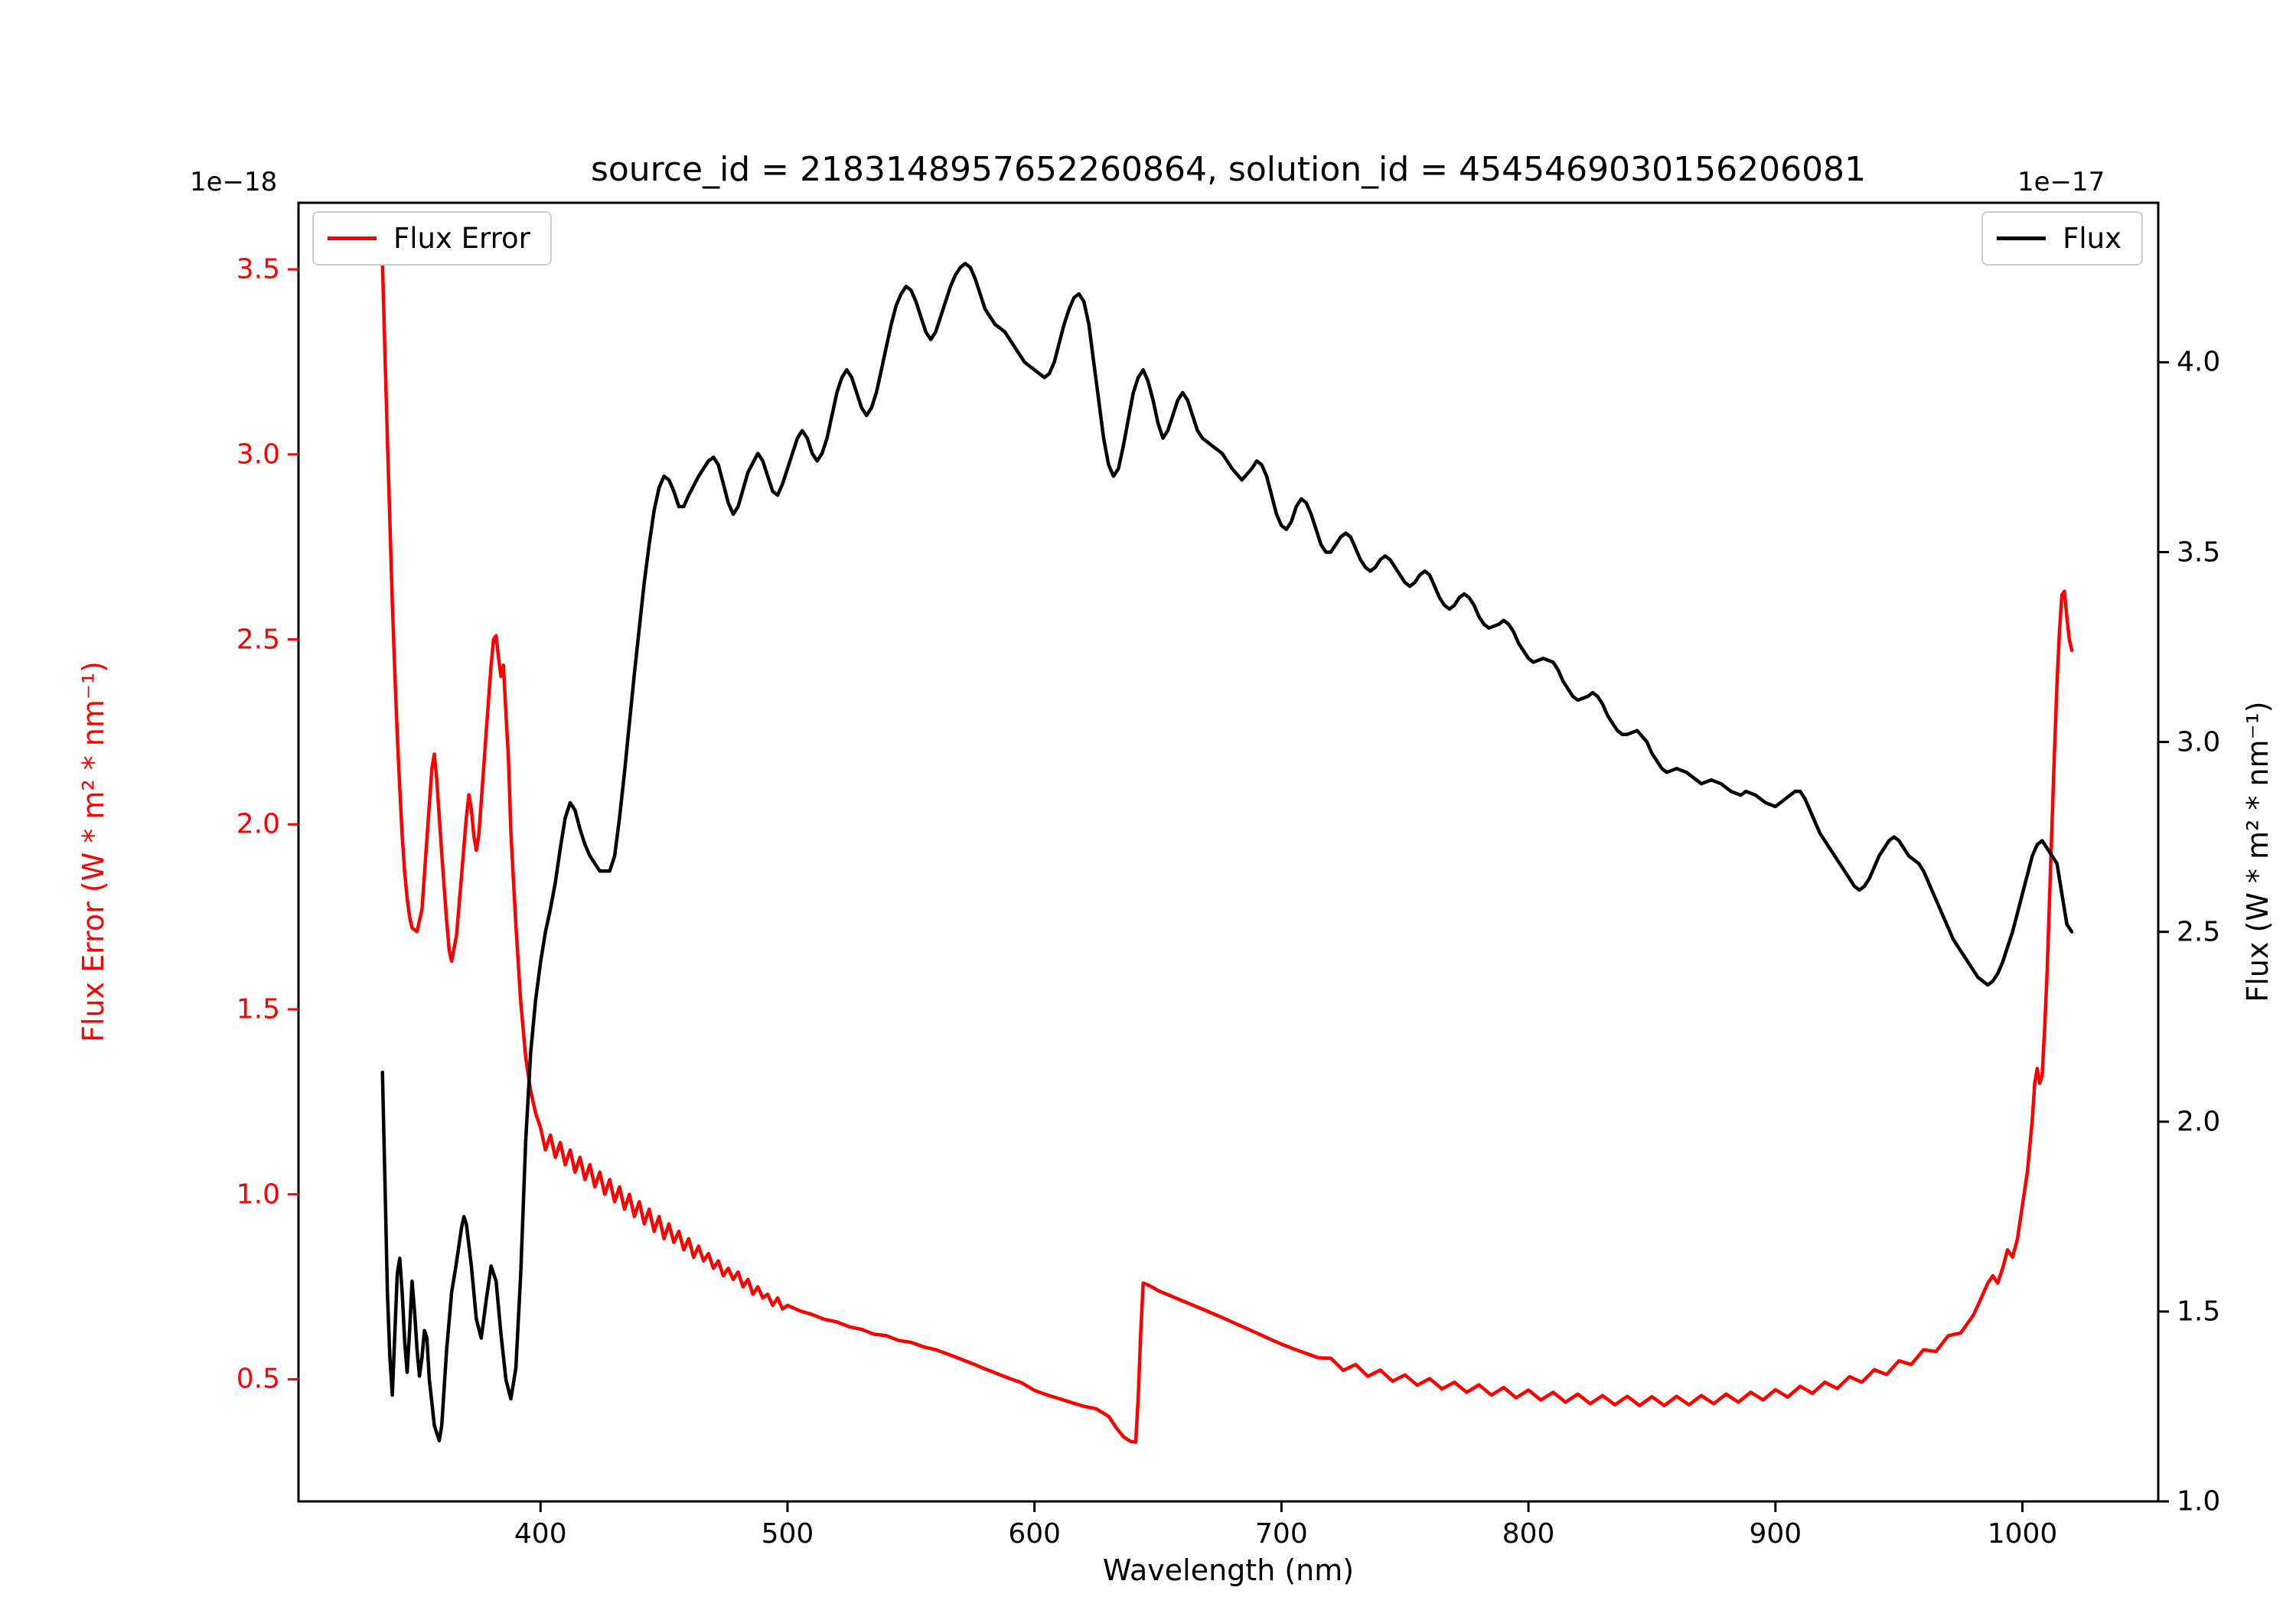 Image resolution: width=2296 pixels, height=1607 pixels. Describe the element at coordinates (258, 269) in the screenshot. I see `left-y-tick-label: 3.5` at that location.